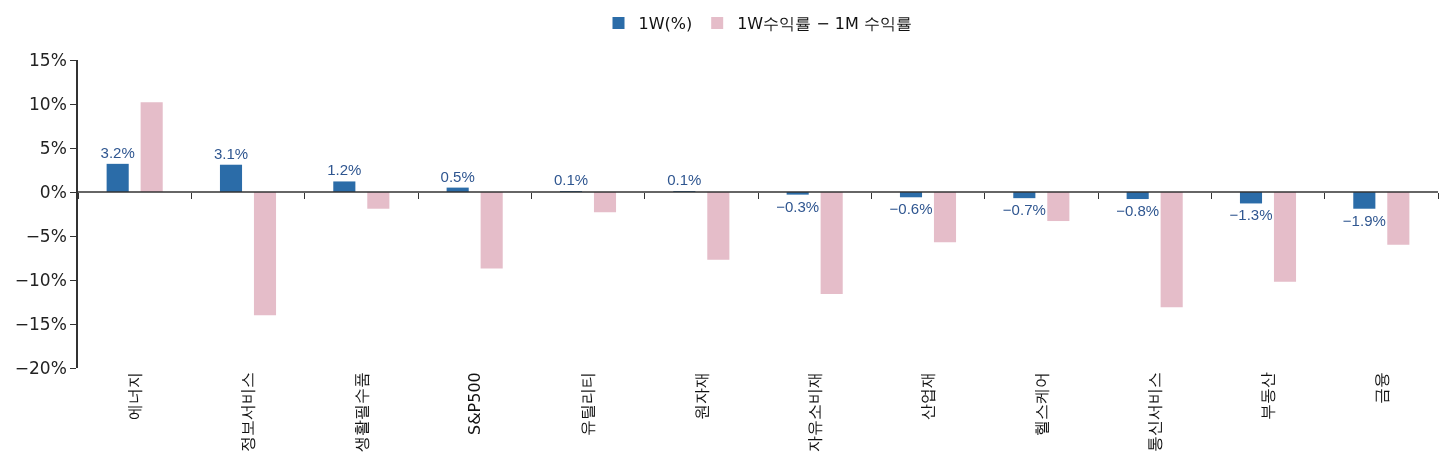 The width and height of the screenshot is (1442, 464). What do you see at coordinates (40, 367) in the screenshot?
I see `y-tick-label: −20%` at bounding box center [40, 367].